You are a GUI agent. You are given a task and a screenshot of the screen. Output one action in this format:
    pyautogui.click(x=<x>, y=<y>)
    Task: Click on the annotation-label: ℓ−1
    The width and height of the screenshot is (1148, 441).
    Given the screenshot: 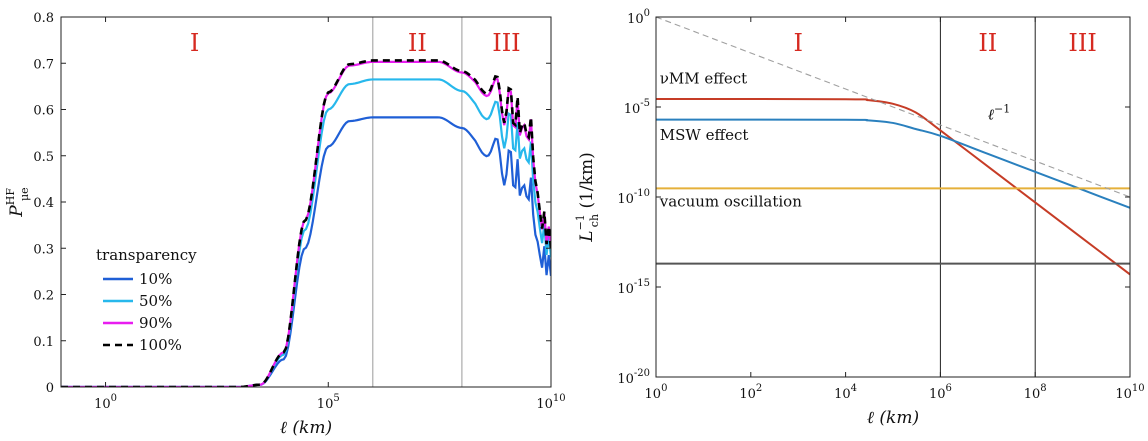 What is the action you would take?
    pyautogui.click(x=999, y=113)
    